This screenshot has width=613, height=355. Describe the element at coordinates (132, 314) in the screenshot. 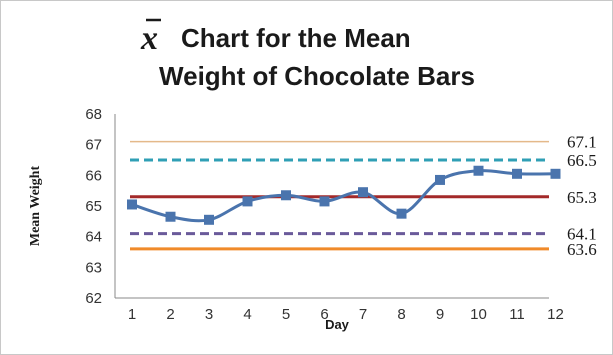

I see `x-tick-label: 1` at that location.